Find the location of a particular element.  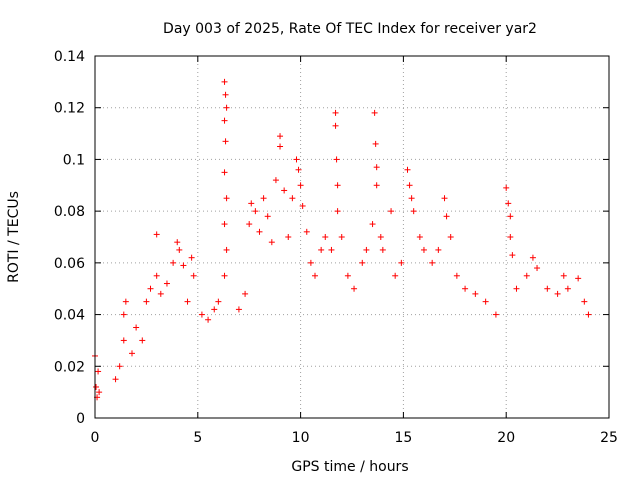

y-tick-label: 0.08 is located at coordinates (69, 212).